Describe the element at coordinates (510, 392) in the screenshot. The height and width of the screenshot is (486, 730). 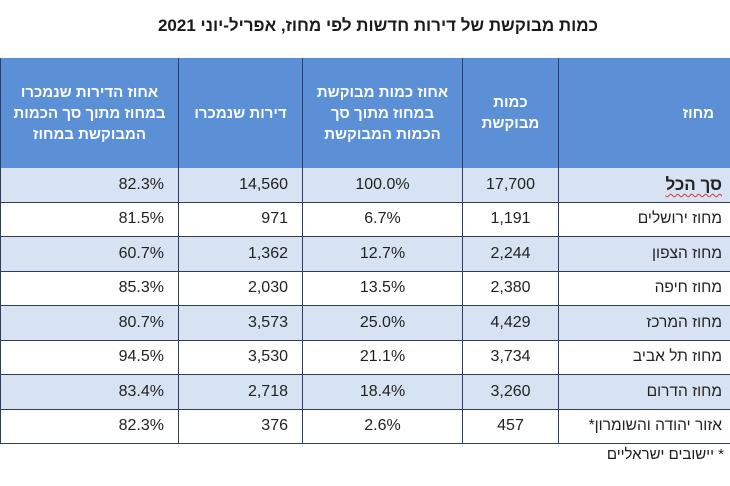
I see `cell-demand: 3,260` at that location.